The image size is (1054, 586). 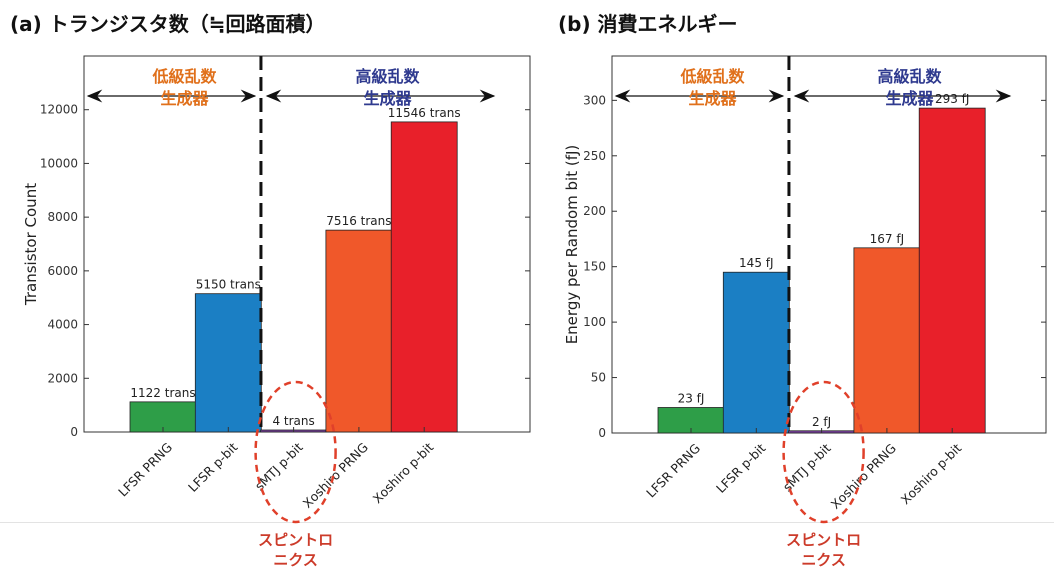 What do you see at coordinates (62, 378) in the screenshot?
I see `y-tick-label: 2000` at bounding box center [62, 378].